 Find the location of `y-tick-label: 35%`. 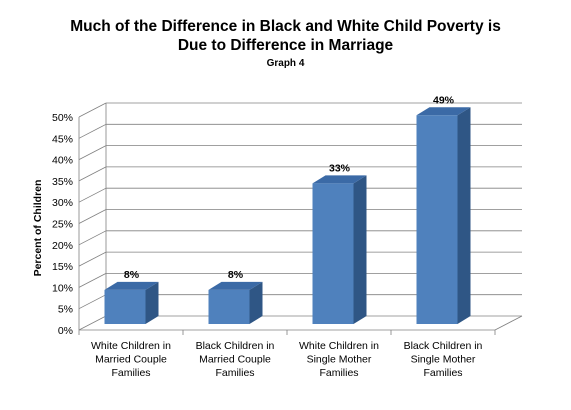

y-tick-label: 35% is located at coordinates (62, 182).